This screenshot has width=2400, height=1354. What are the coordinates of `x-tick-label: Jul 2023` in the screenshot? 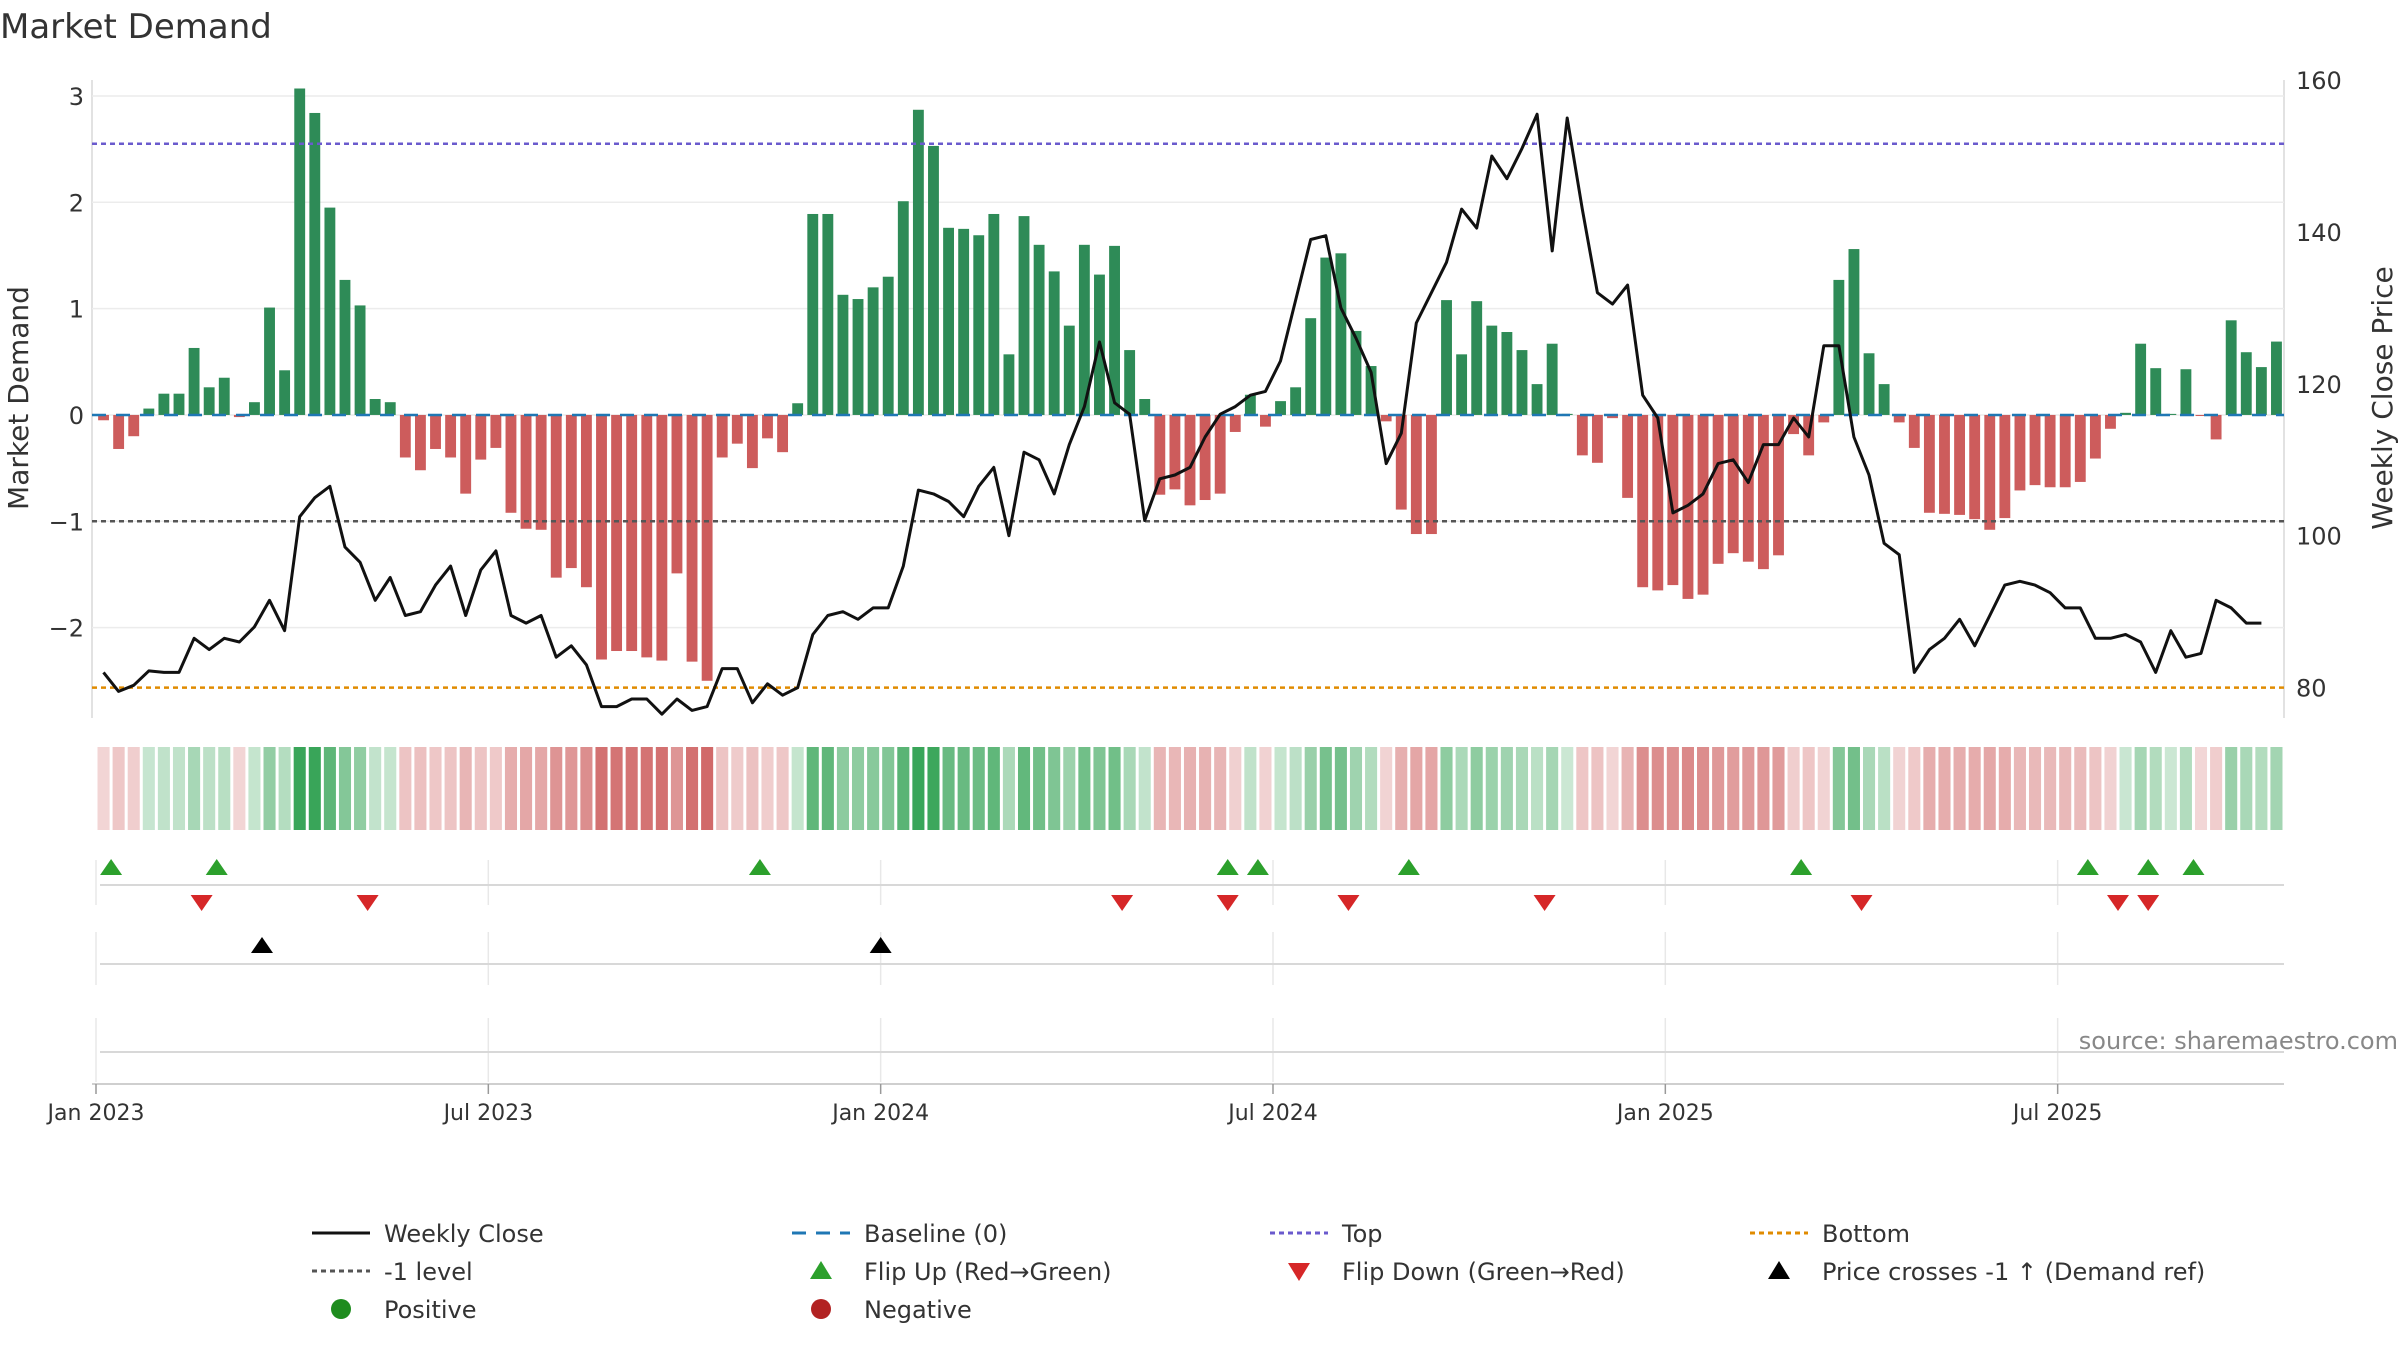 It's located at (488, 1113).